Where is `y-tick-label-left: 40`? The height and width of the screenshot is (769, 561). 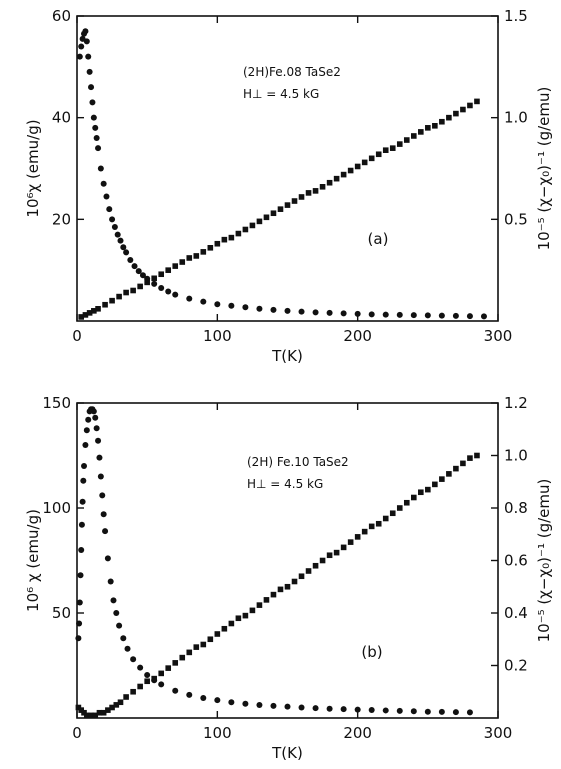 y-tick-label-left: 40 is located at coordinates (61, 118).